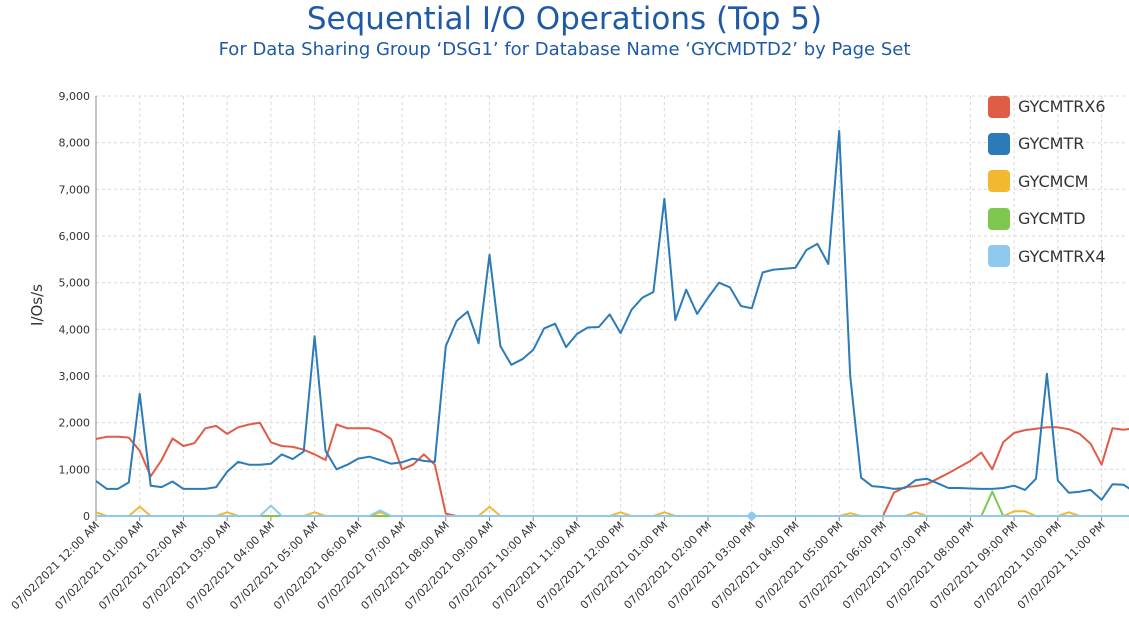 The height and width of the screenshot is (622, 1129). What do you see at coordinates (75, 469) in the screenshot?
I see `y-tick-label: 1,000` at bounding box center [75, 469].